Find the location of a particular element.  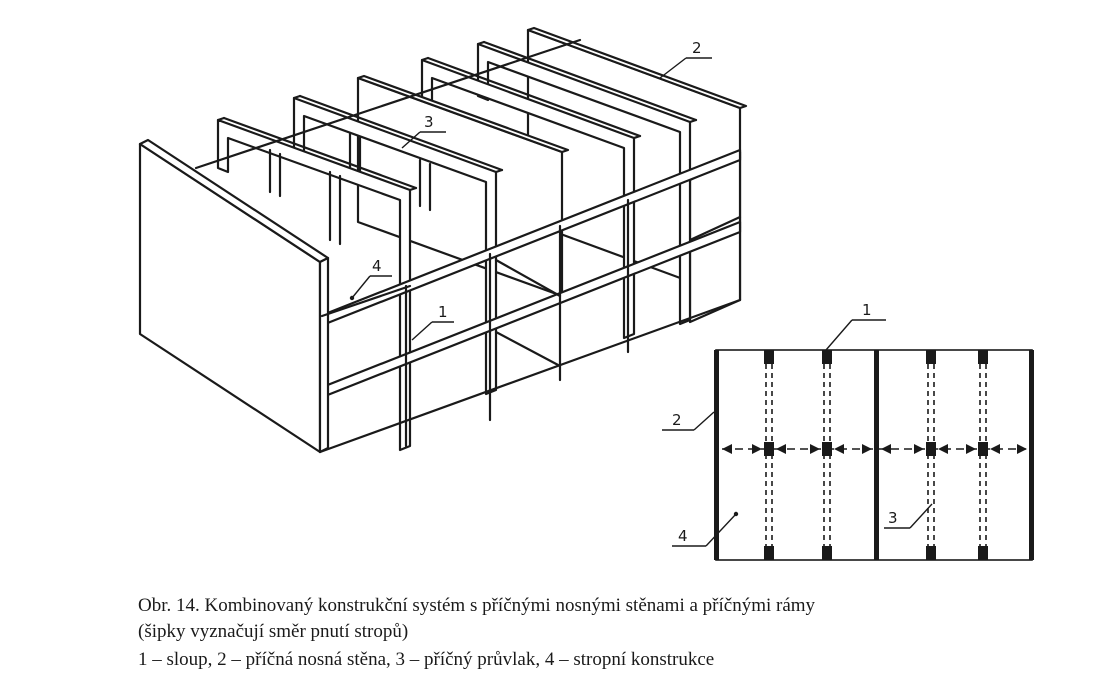

iso-label-3-text: 3 is located at coordinates (429, 122).